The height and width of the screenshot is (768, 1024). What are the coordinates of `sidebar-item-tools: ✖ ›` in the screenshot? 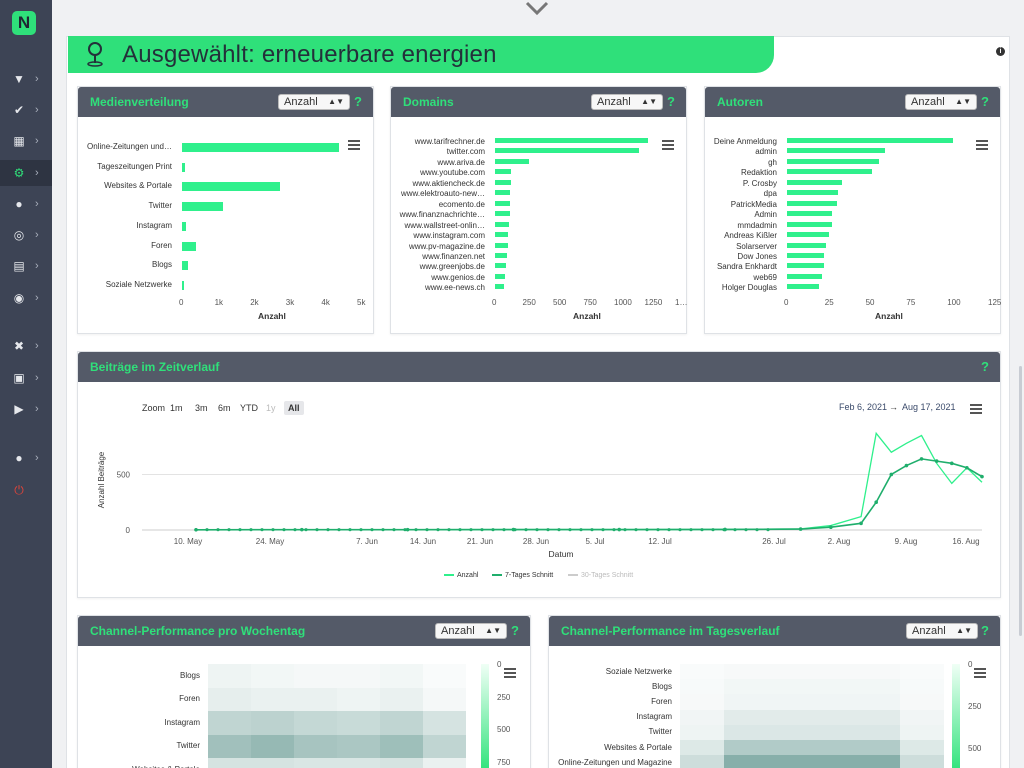 It's located at (26, 346).